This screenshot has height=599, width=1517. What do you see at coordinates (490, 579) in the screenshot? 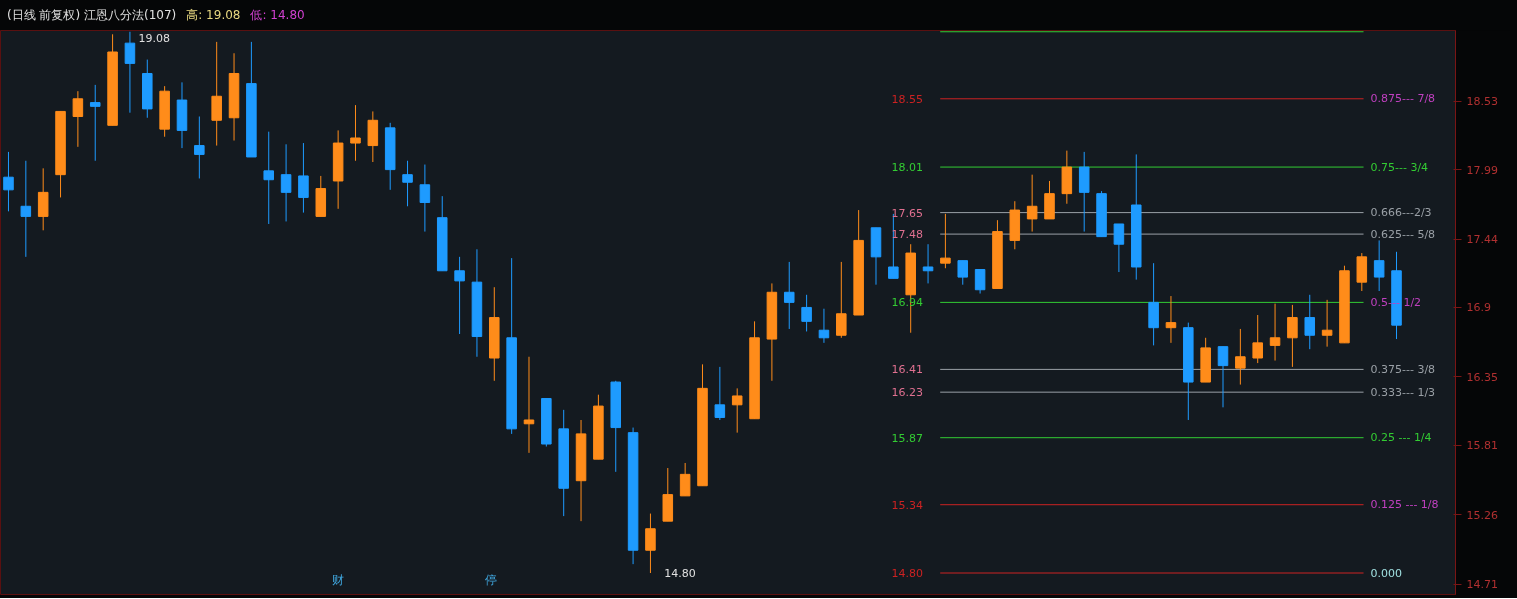
I see `annotation: 停` at bounding box center [490, 579].